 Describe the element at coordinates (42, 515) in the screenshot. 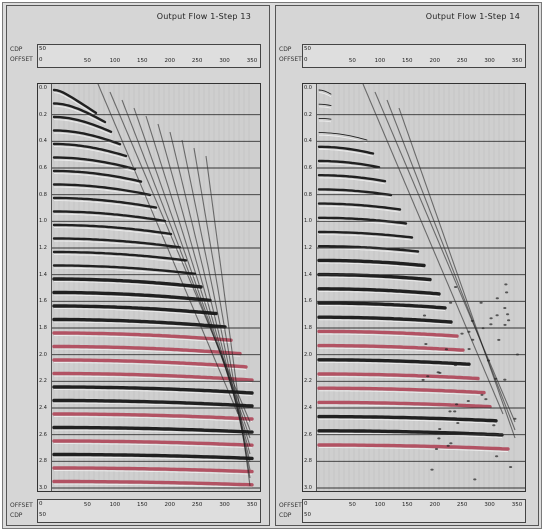

I see `footer-cdp-first-value: 50` at that location.